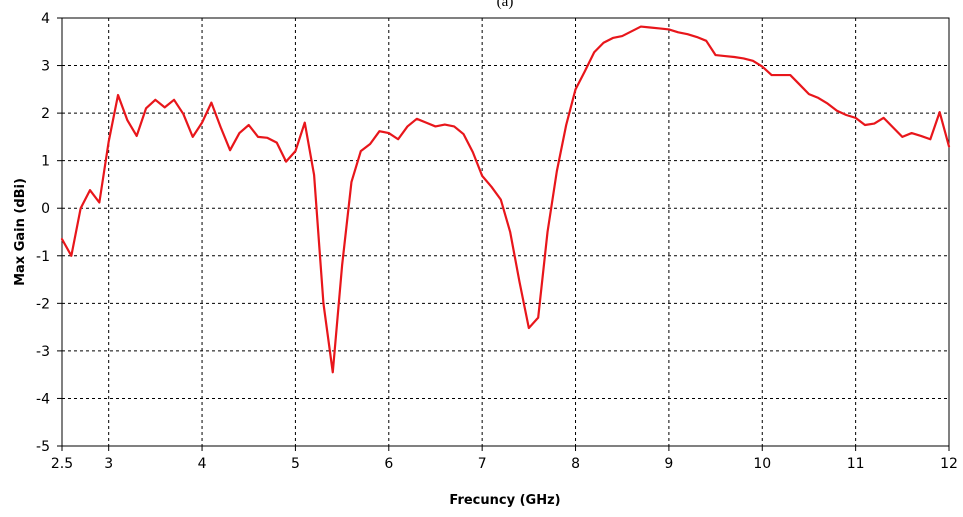 This screenshot has height=517, width=963. What do you see at coordinates (43, 447) in the screenshot?
I see `y-tick-label: -5` at bounding box center [43, 447].